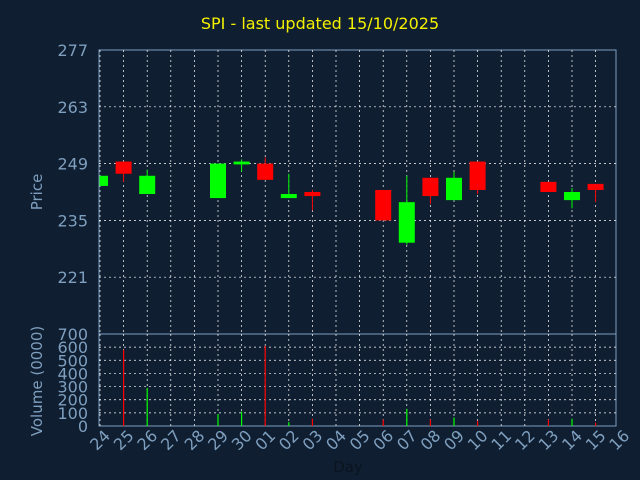 The width and height of the screenshot is (640, 480). I want to click on chart-title: SPI - last updated 15/10/2025, so click(320, 23).